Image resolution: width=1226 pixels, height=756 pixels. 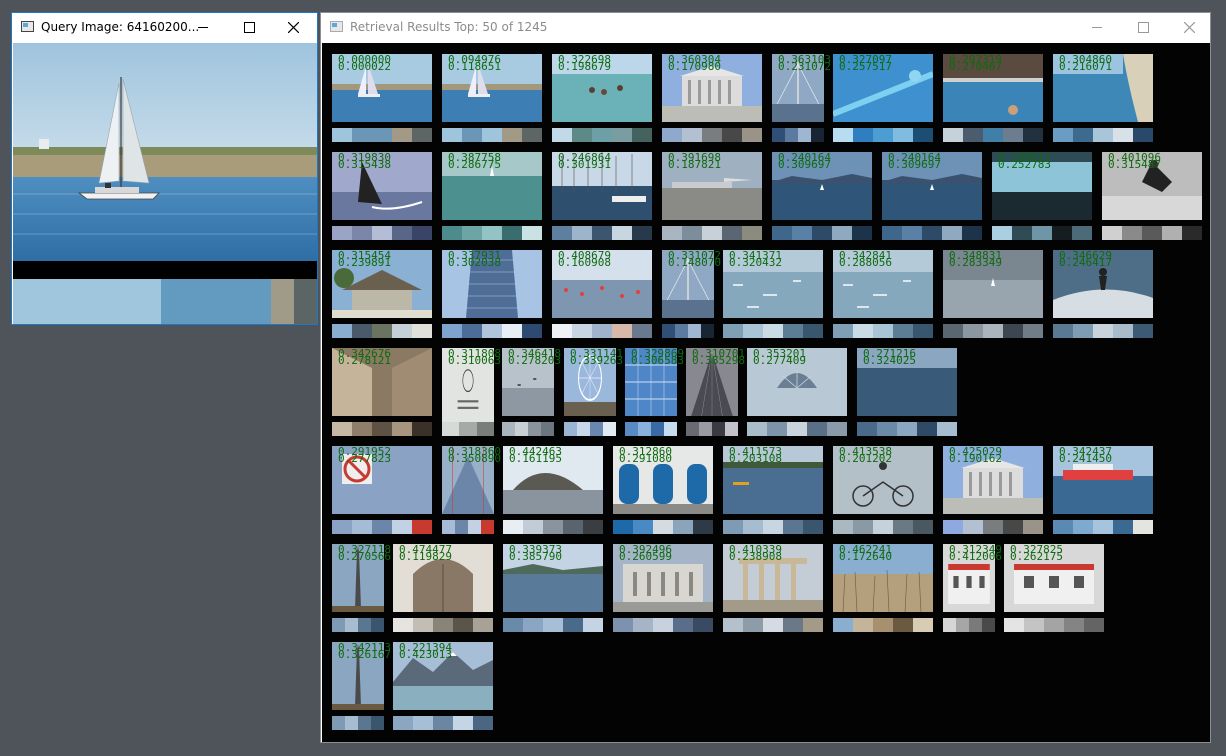 What do you see at coordinates (773, 490) in the screenshot?
I see `result-thumbnail: 0.411573 0.203108` at bounding box center [773, 490].